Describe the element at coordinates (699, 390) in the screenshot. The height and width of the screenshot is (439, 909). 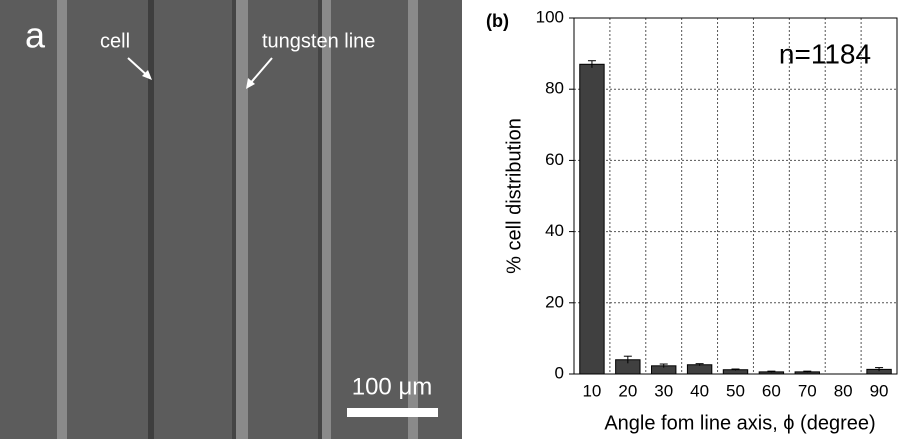
I see `x-tick-label: 40` at that location.